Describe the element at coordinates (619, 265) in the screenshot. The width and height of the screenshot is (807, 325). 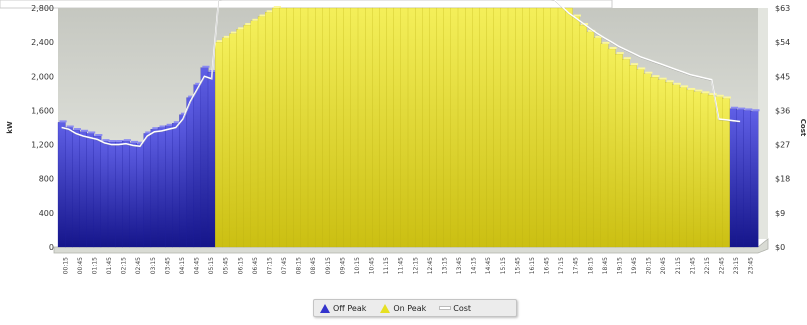
I see `x-tick-label: 19:15` at that location.